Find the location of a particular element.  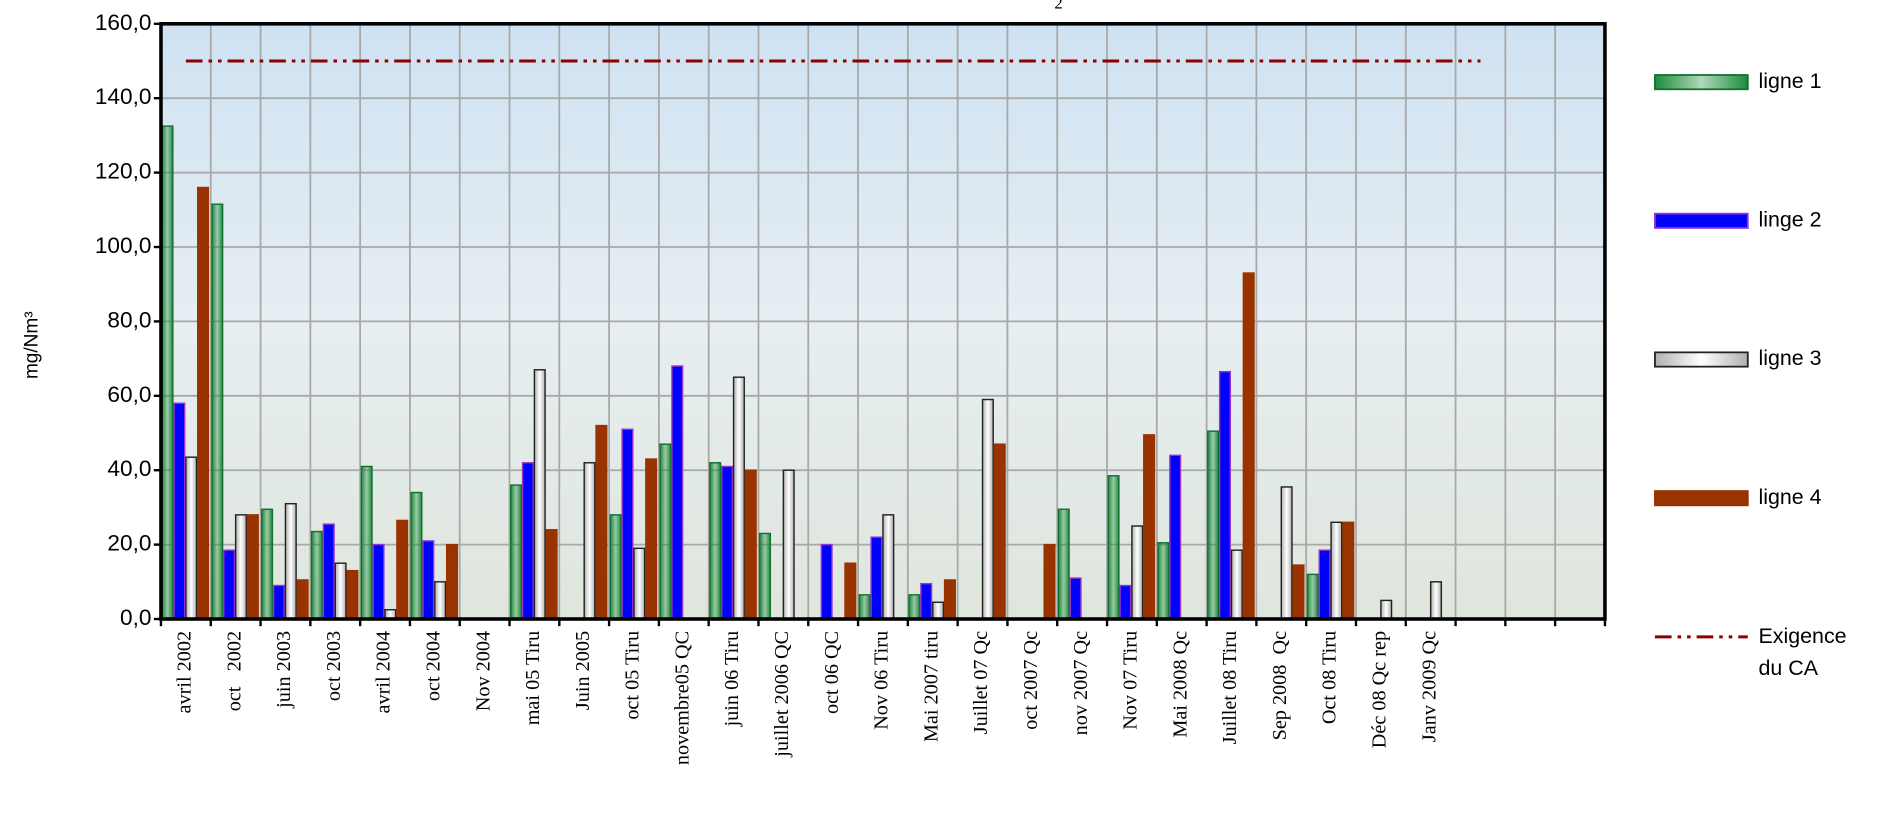

y-tick-label: 160,0 is located at coordinates (123, 22).